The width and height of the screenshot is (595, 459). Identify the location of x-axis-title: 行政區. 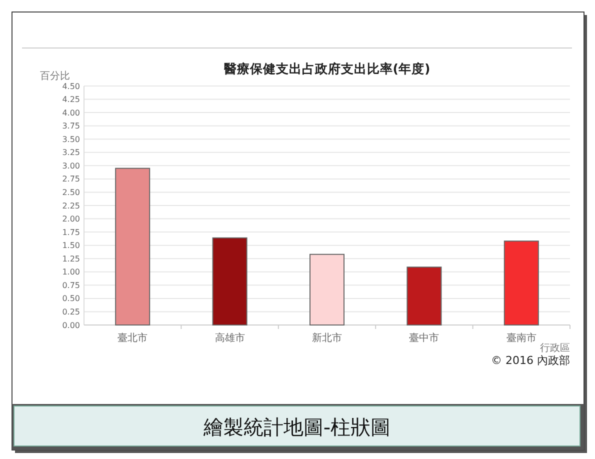
(555, 348).